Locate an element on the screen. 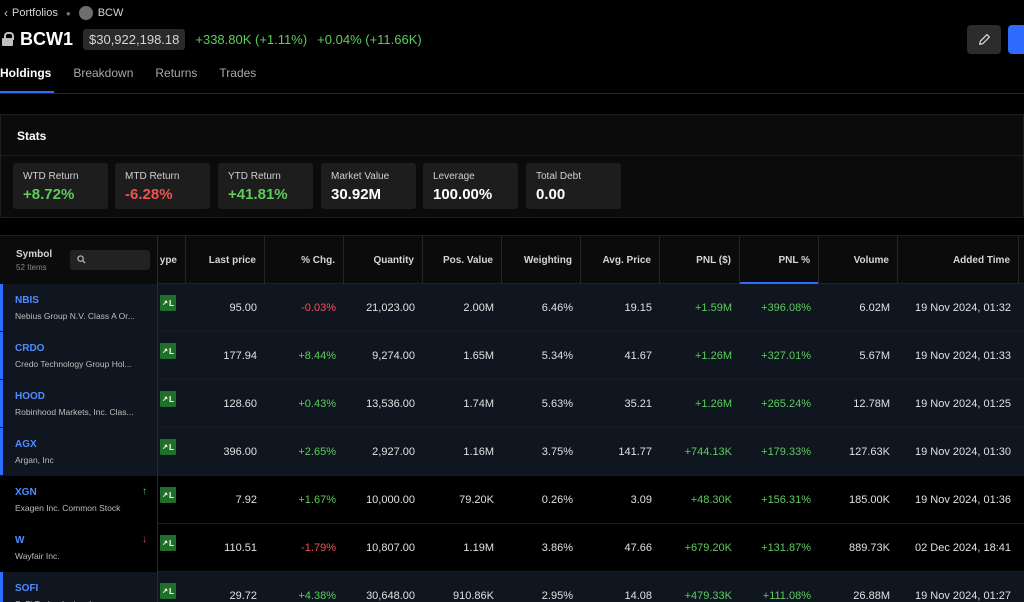  column-header-last-price: Last price is located at coordinates (225, 260).